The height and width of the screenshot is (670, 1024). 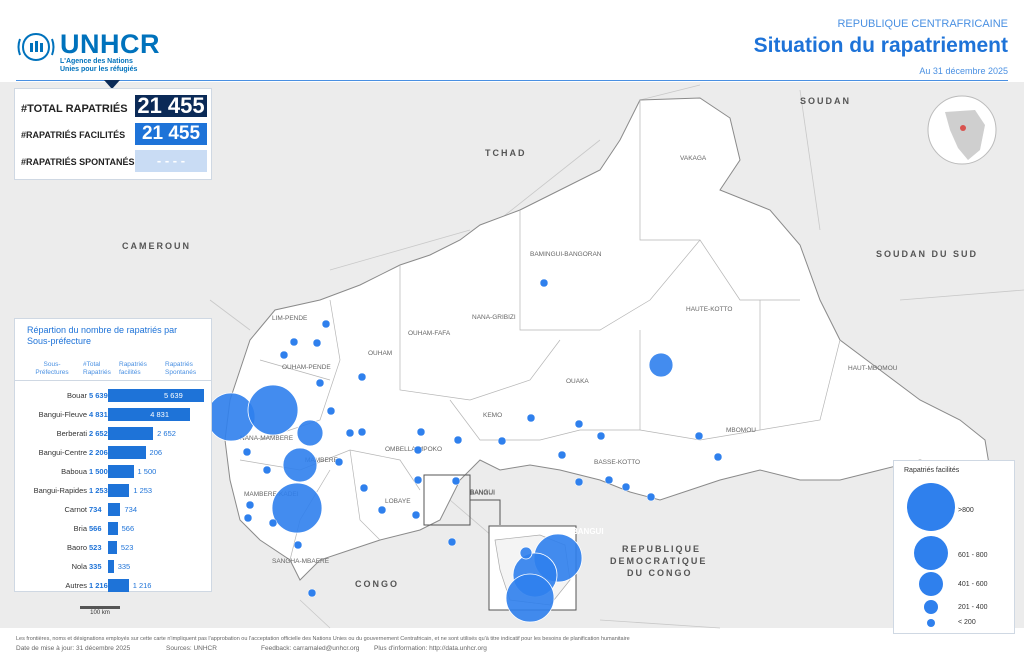 I want to click on bar-row-value: 1 253, so click(x=143, y=490).